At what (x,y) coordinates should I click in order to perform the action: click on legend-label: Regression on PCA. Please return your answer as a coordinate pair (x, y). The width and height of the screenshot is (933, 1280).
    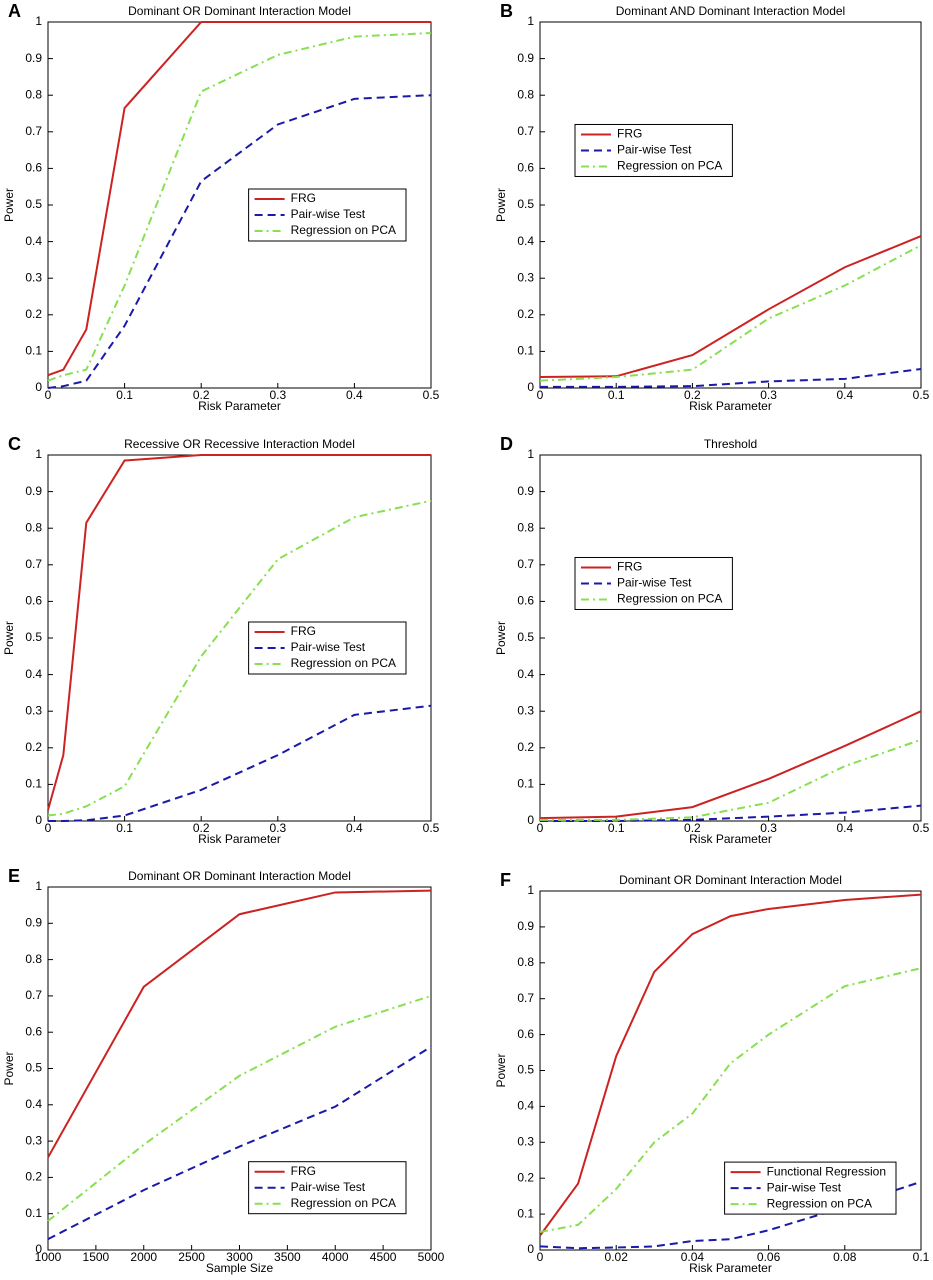
    Looking at the image, I should click on (343, 230).